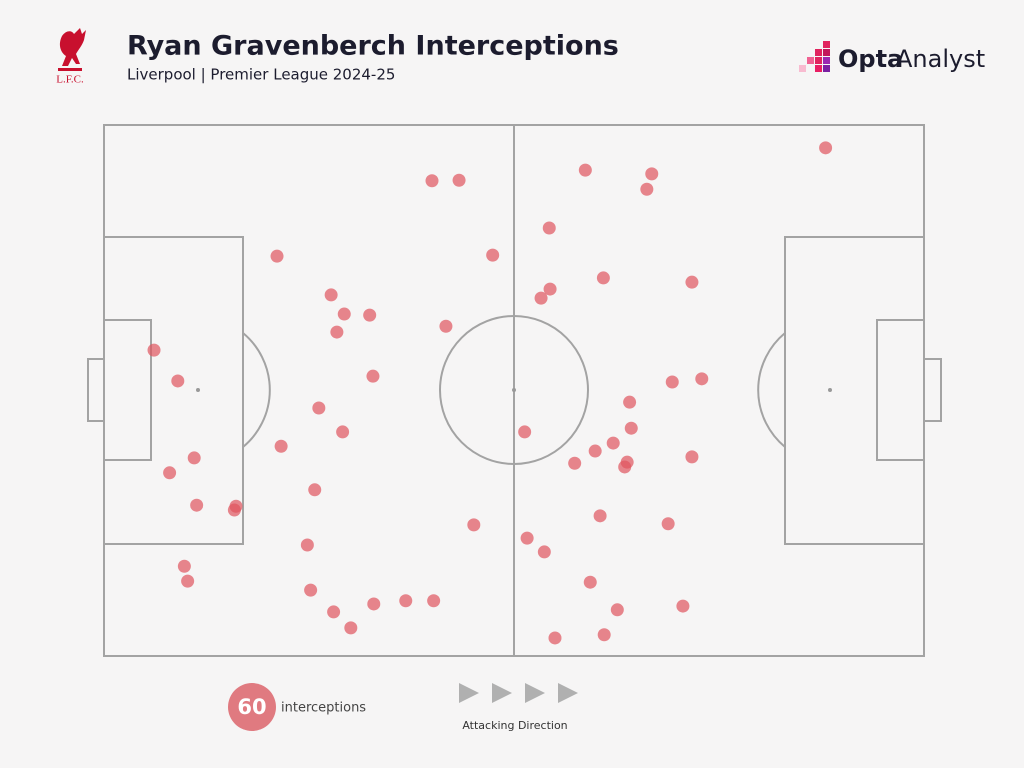  I want to click on publisher-light: Analyst, so click(940, 59).